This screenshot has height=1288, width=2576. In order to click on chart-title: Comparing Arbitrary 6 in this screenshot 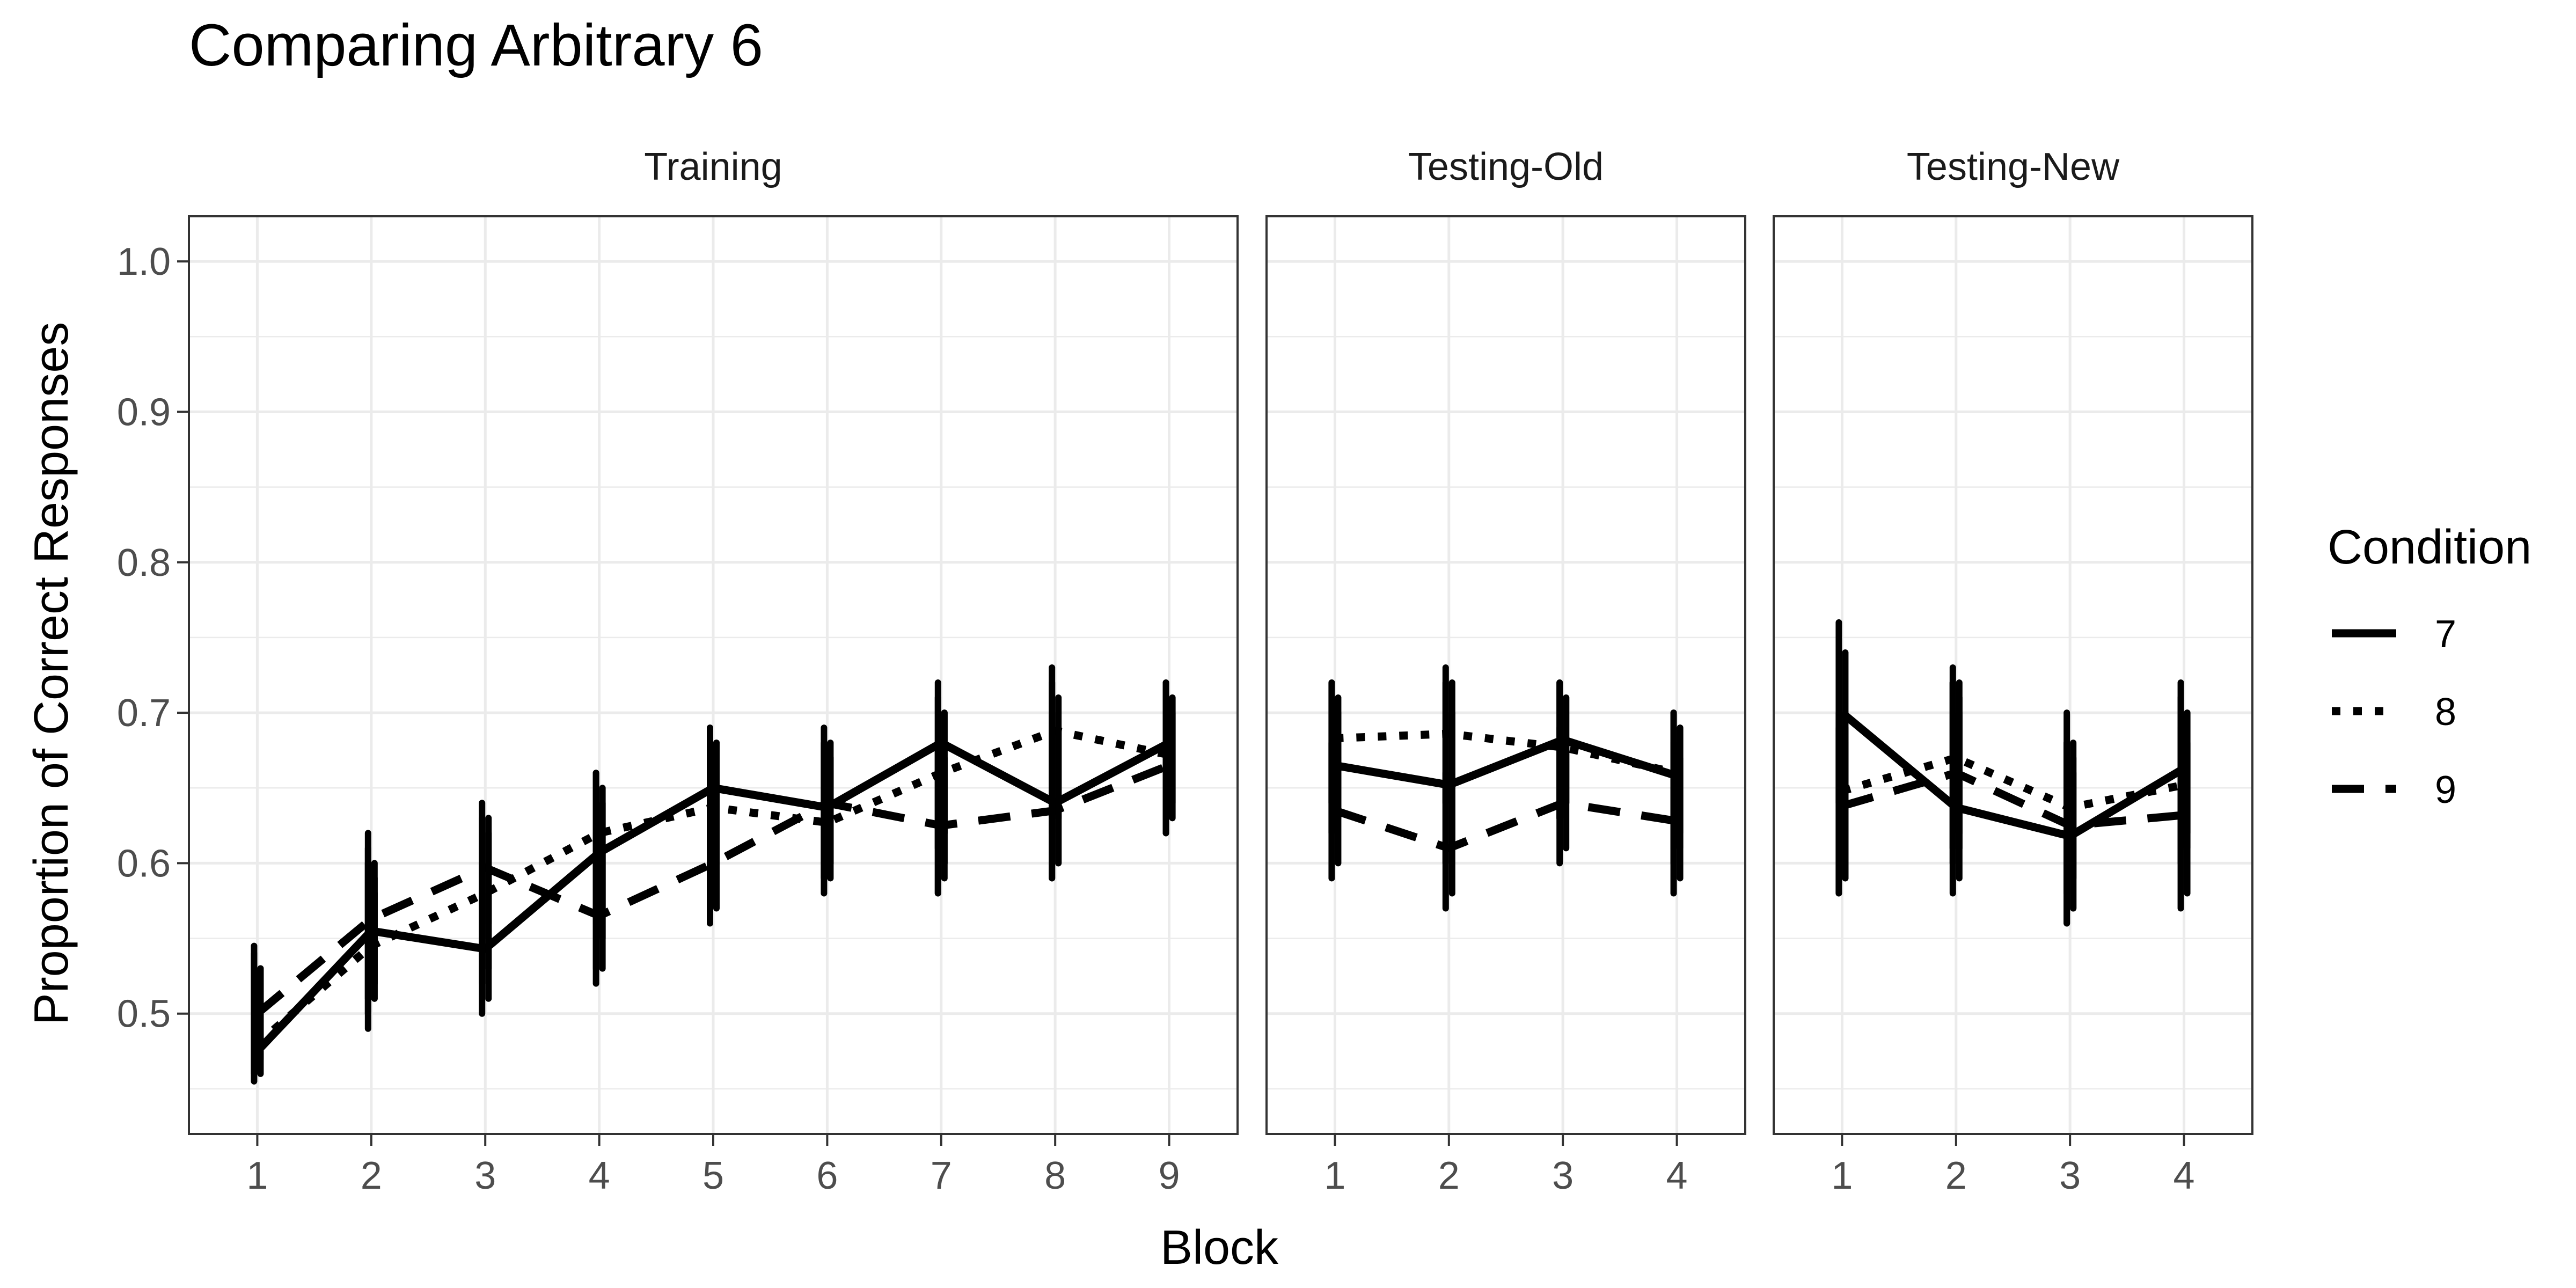, I will do `click(476, 45)`.